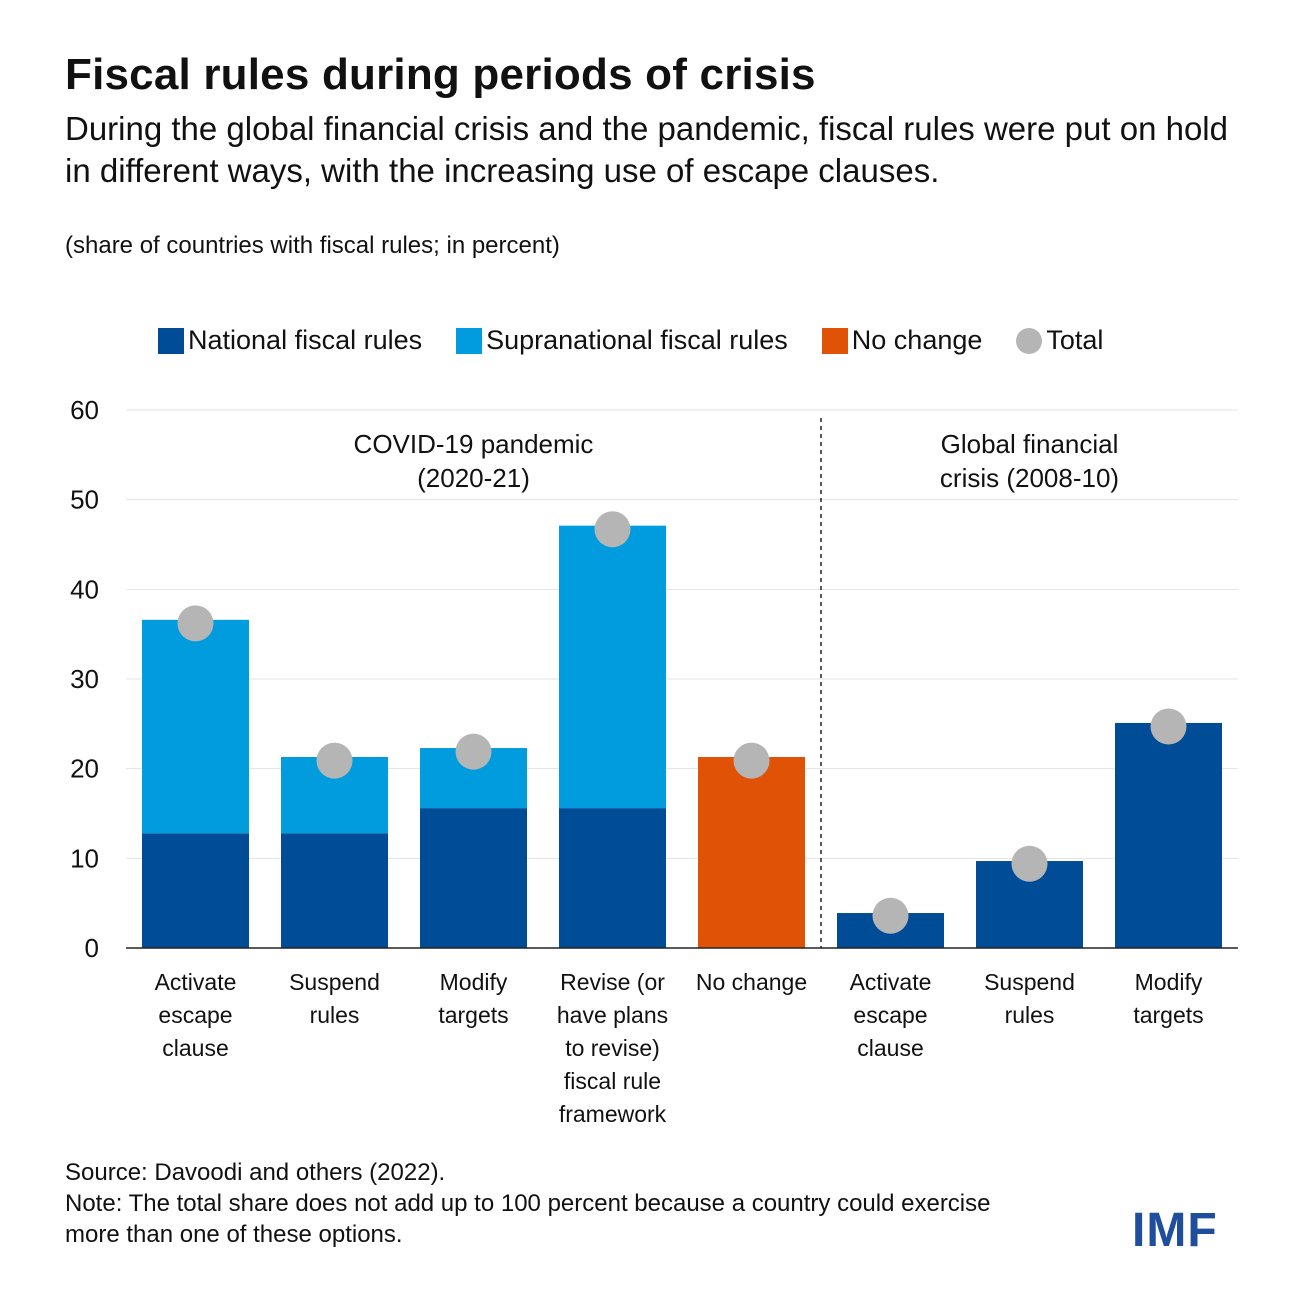 The height and width of the screenshot is (1300, 1300). What do you see at coordinates (917, 340) in the screenshot?
I see `legend-label-no-change: No change` at bounding box center [917, 340].